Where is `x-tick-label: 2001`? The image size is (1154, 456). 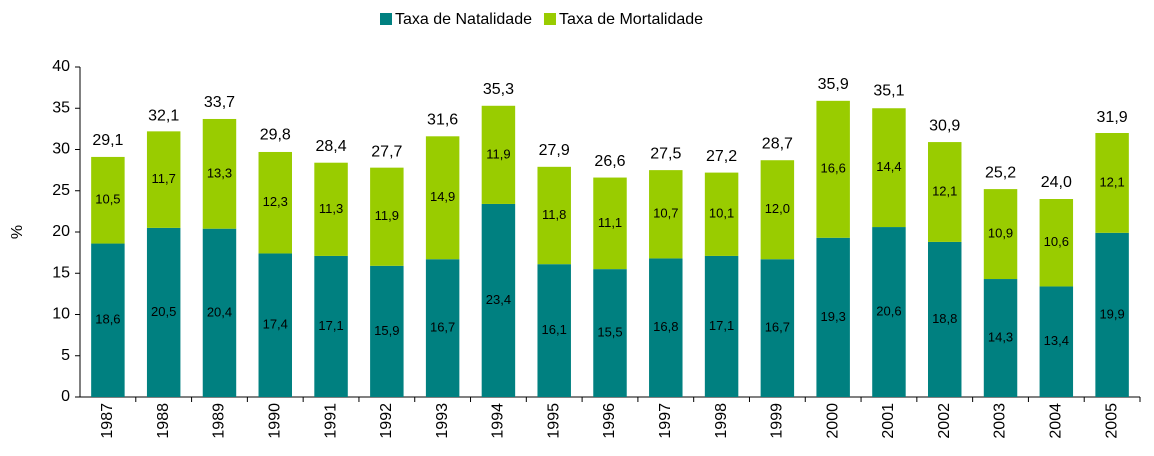
x-tick-label: 2001 is located at coordinates (888, 421).